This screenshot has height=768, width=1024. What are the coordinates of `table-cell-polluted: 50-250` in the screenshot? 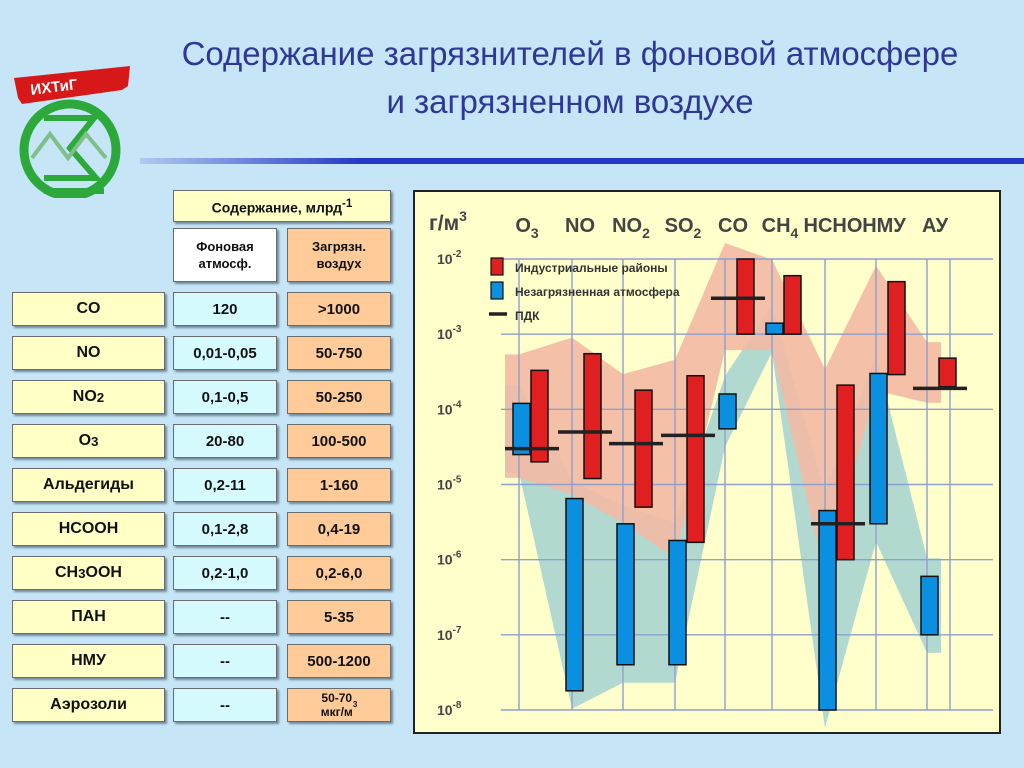 It's located at (339, 397).